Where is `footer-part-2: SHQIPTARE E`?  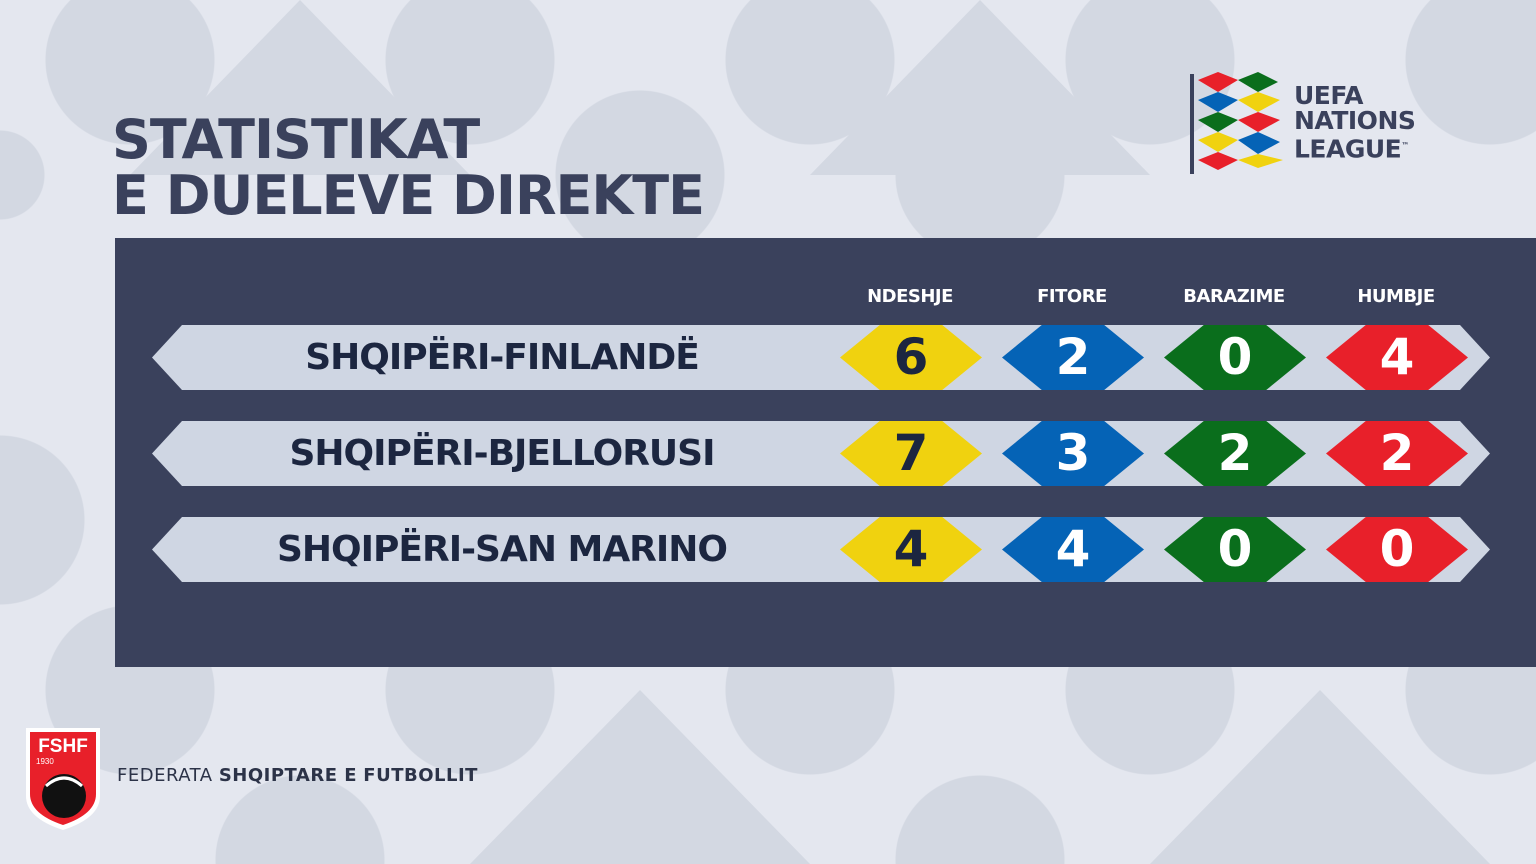
footer-part-2: SHQIPTARE E is located at coordinates (288, 775).